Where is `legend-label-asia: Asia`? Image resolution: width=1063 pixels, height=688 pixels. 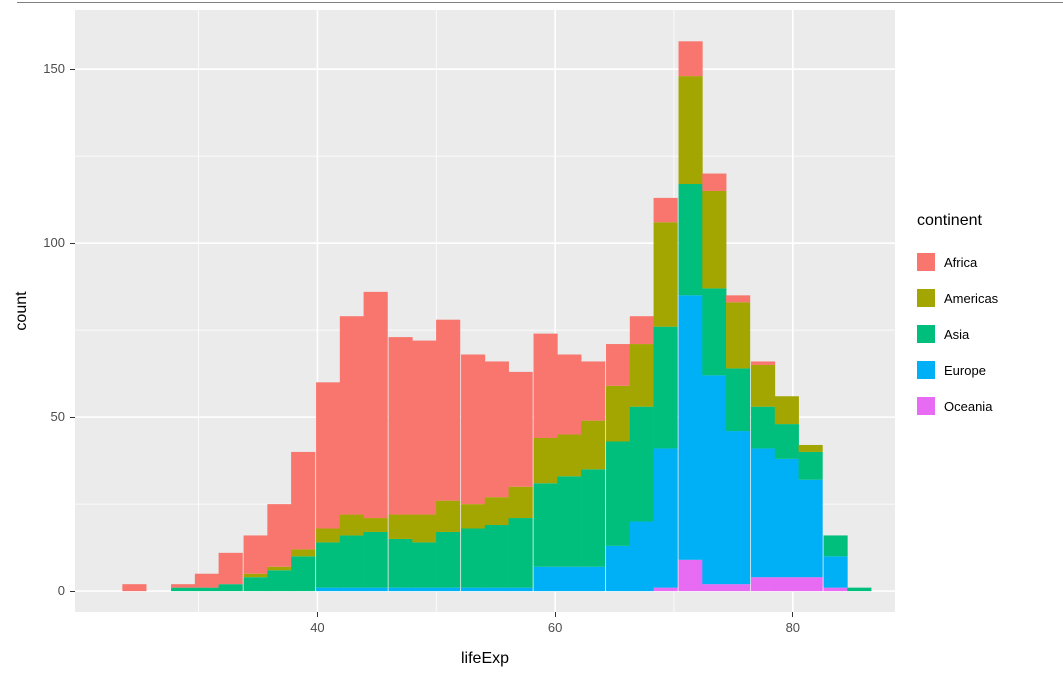 legend-label-asia: Asia is located at coordinates (957, 334).